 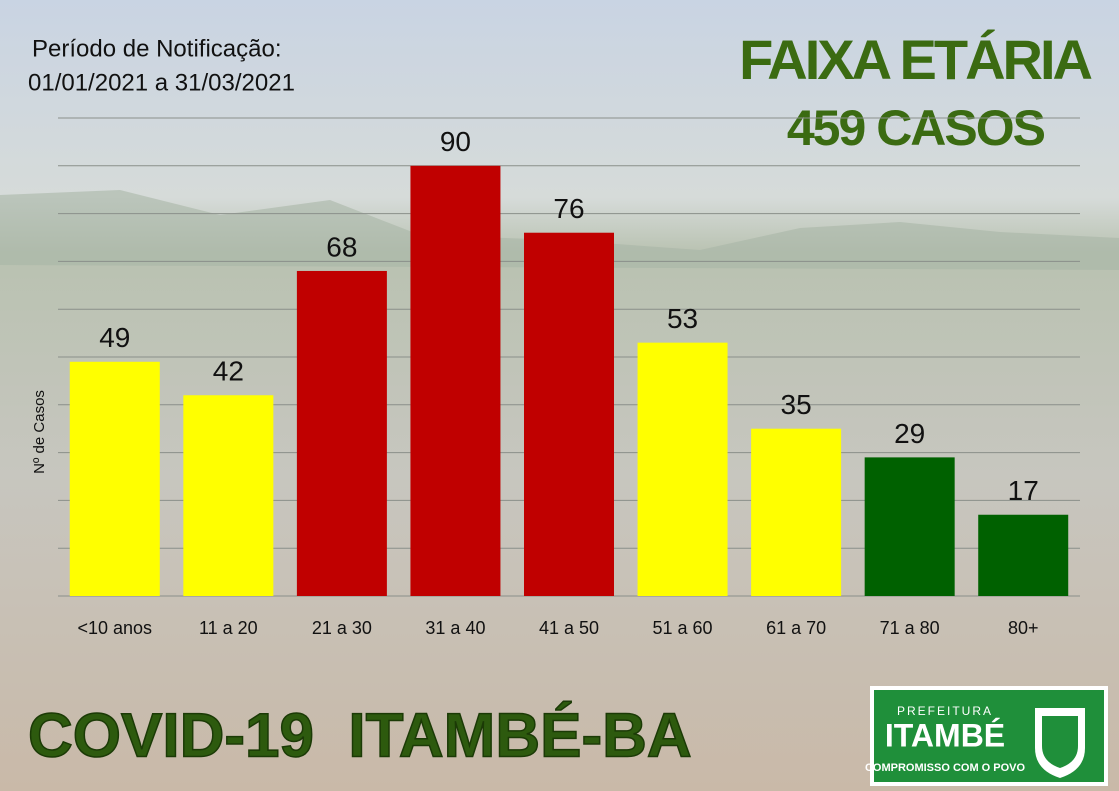 I want to click on x-tick-label: 51 a 60, so click(x=683, y=628).